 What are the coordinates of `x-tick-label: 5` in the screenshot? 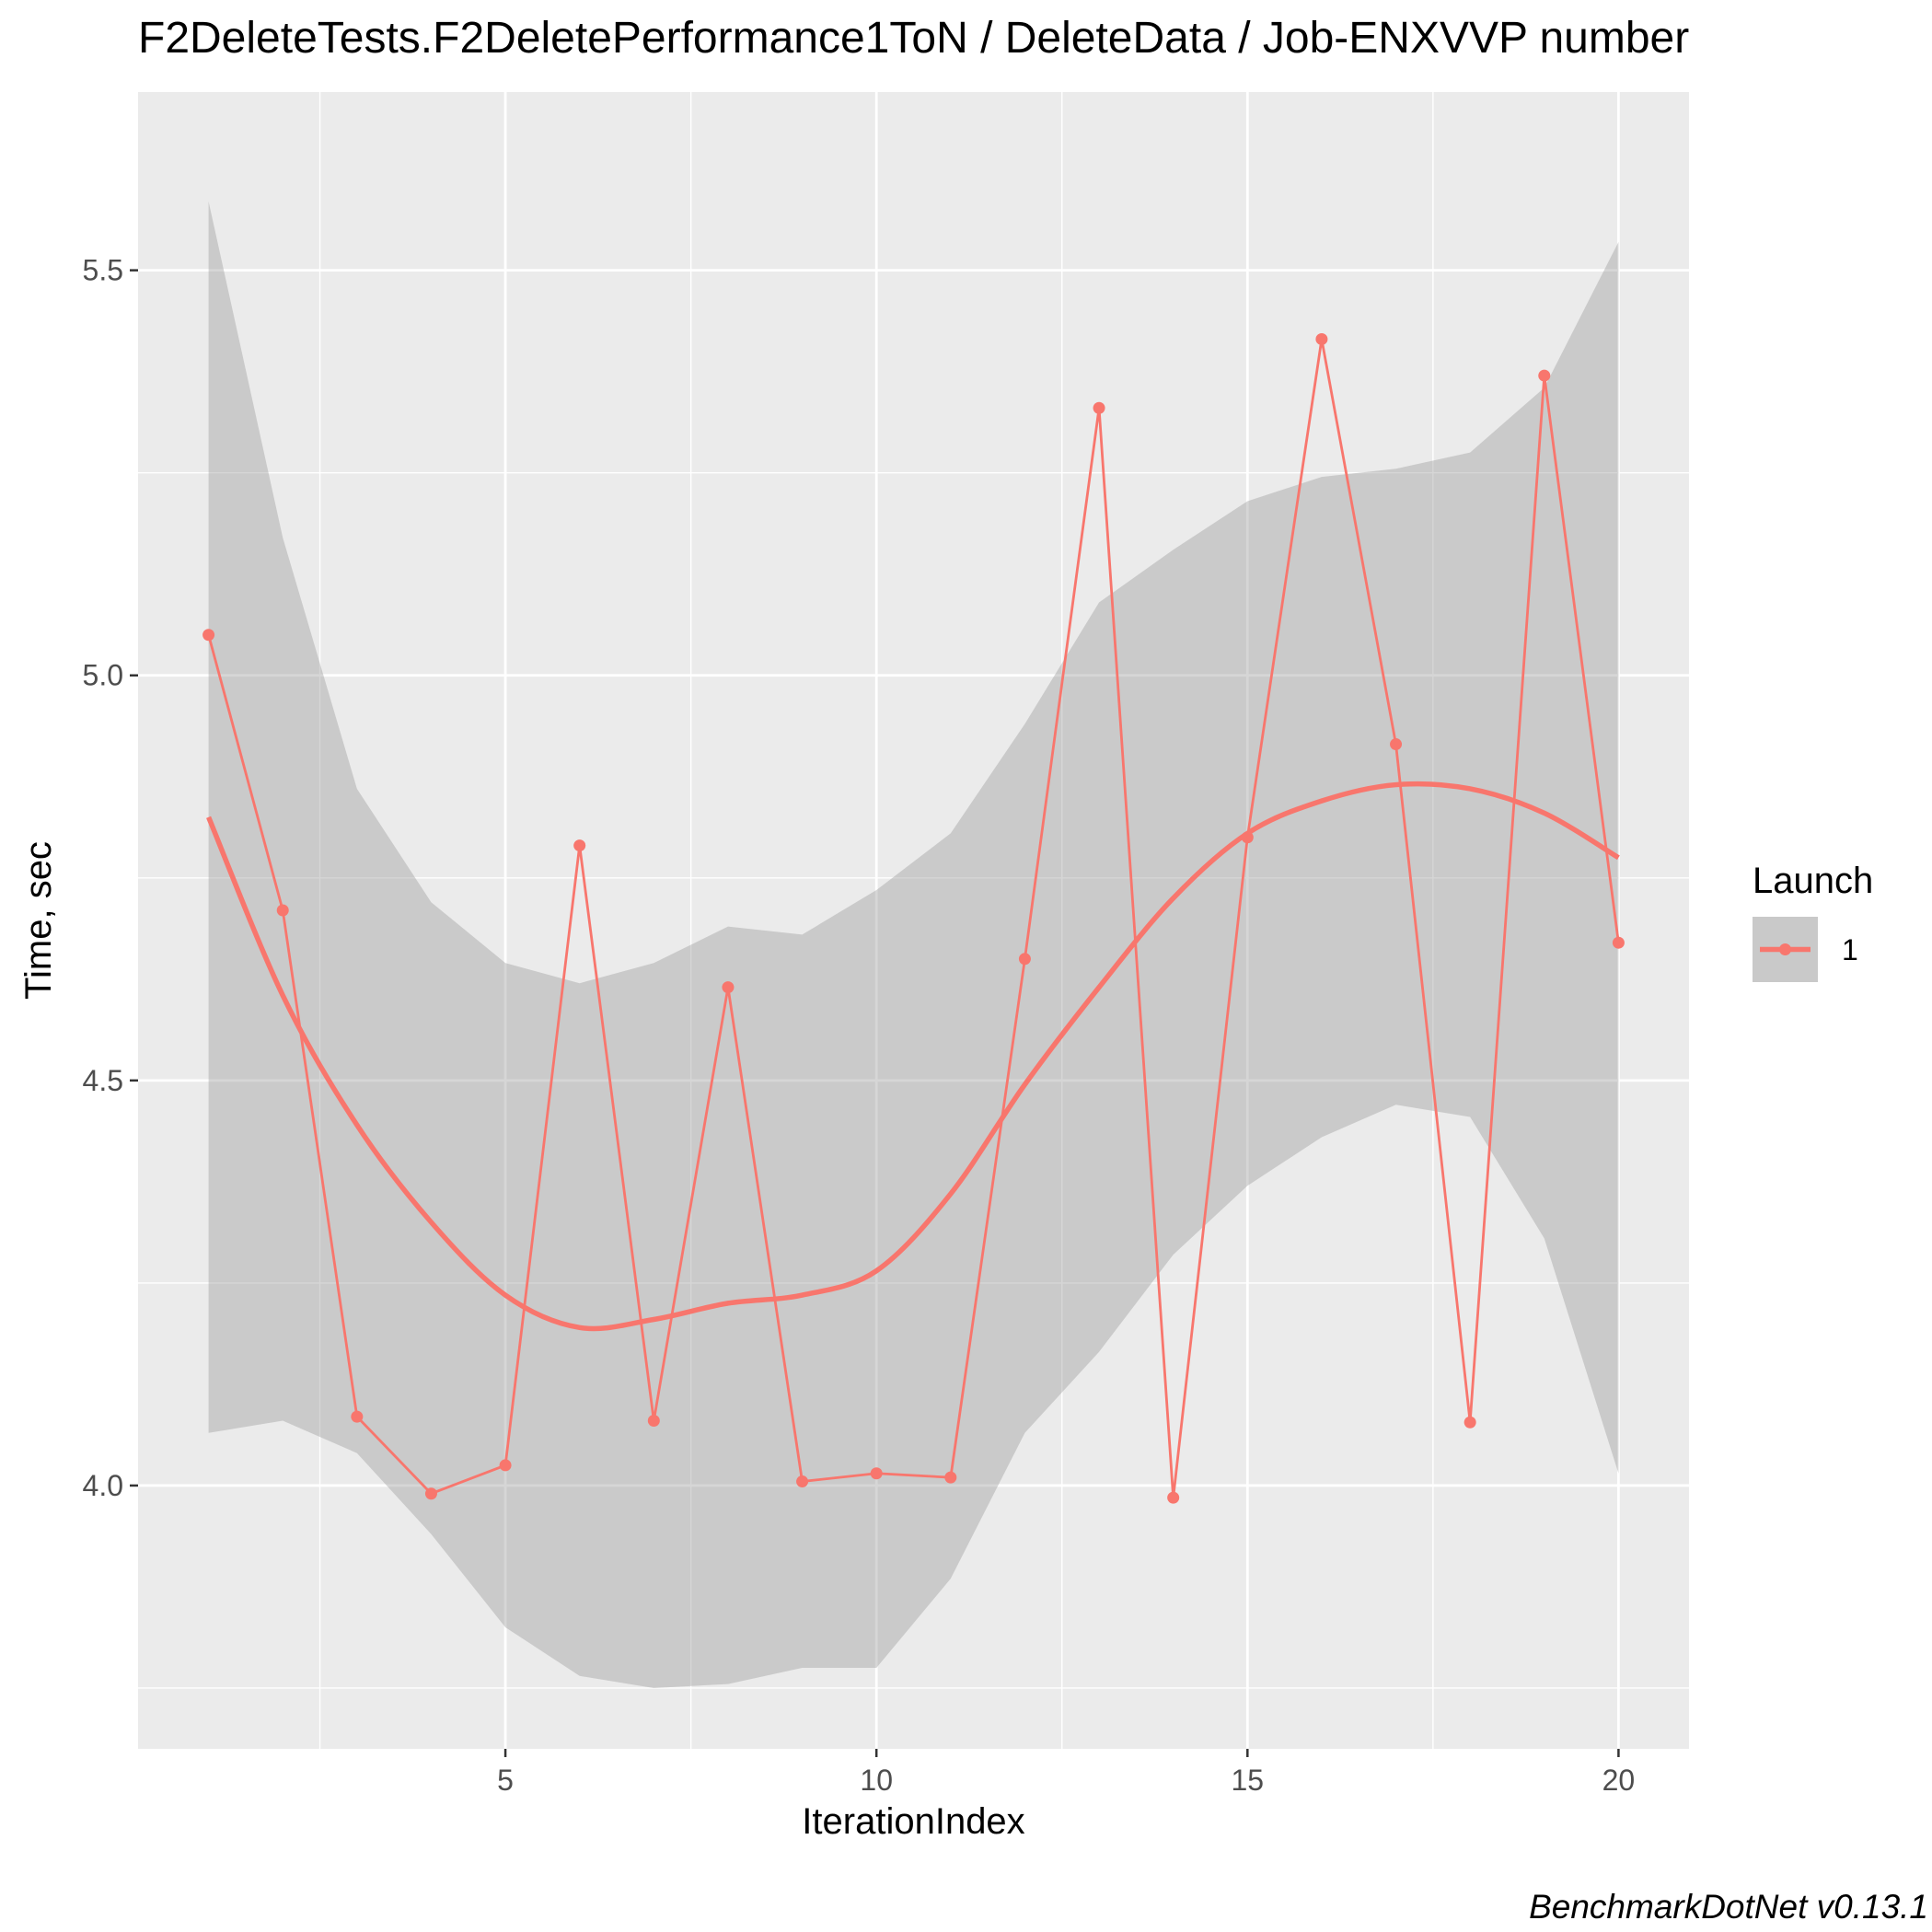 It's located at (506, 1781).